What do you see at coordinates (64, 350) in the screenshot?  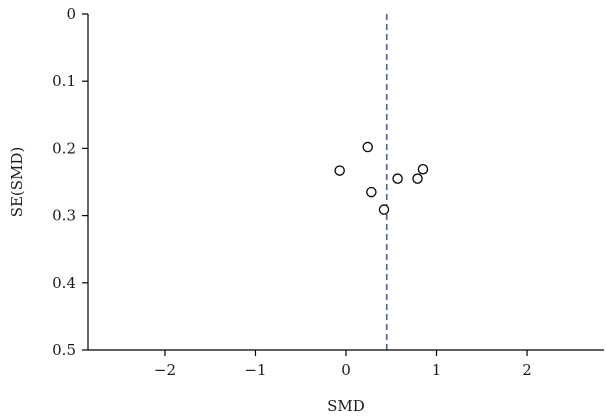 I see `y-tick-label: 0.5` at bounding box center [64, 350].